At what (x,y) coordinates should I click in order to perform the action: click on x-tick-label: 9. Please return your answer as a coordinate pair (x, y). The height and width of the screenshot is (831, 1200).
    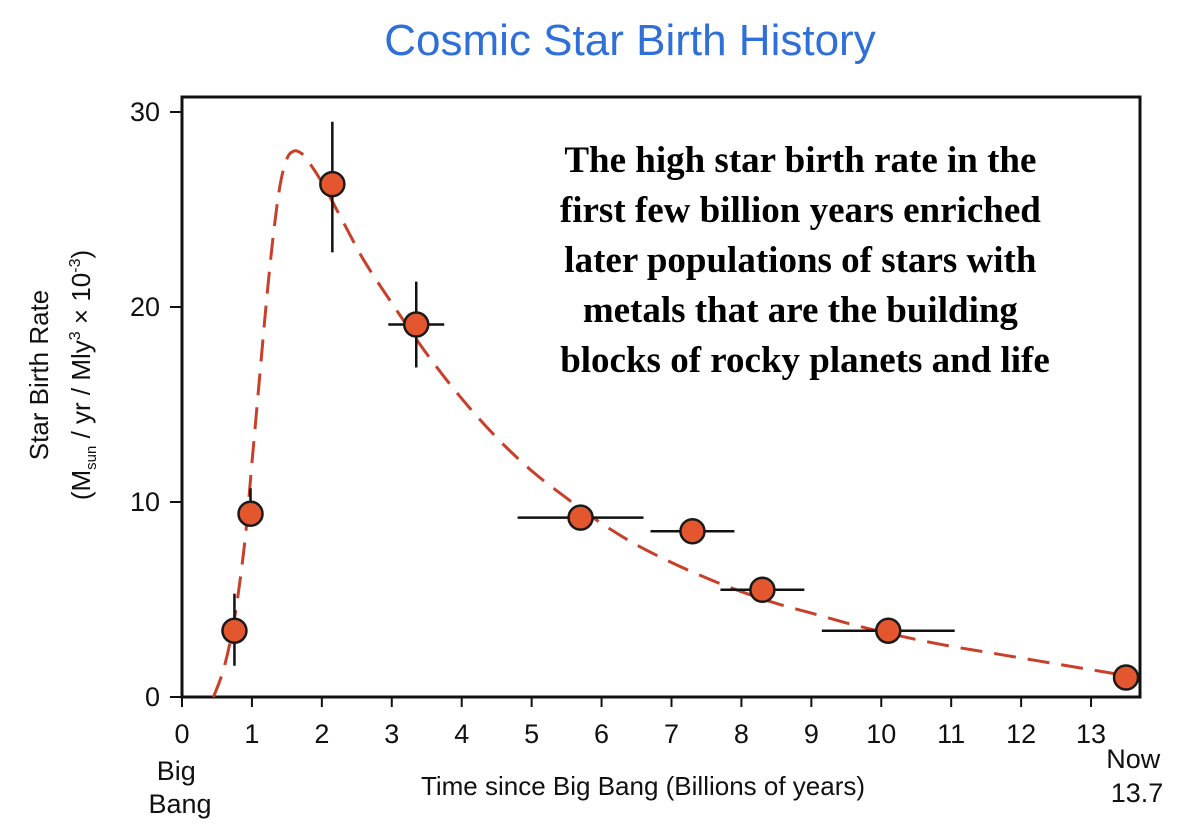
    Looking at the image, I should click on (811, 734).